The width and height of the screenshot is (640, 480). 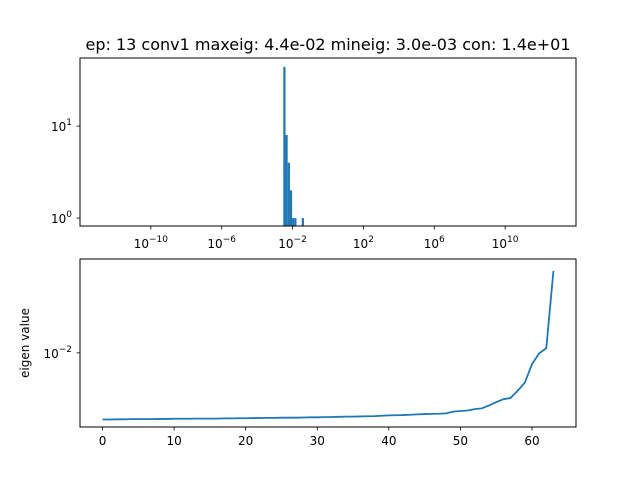 I want to click on x-tick-label: 0, so click(x=103, y=441).